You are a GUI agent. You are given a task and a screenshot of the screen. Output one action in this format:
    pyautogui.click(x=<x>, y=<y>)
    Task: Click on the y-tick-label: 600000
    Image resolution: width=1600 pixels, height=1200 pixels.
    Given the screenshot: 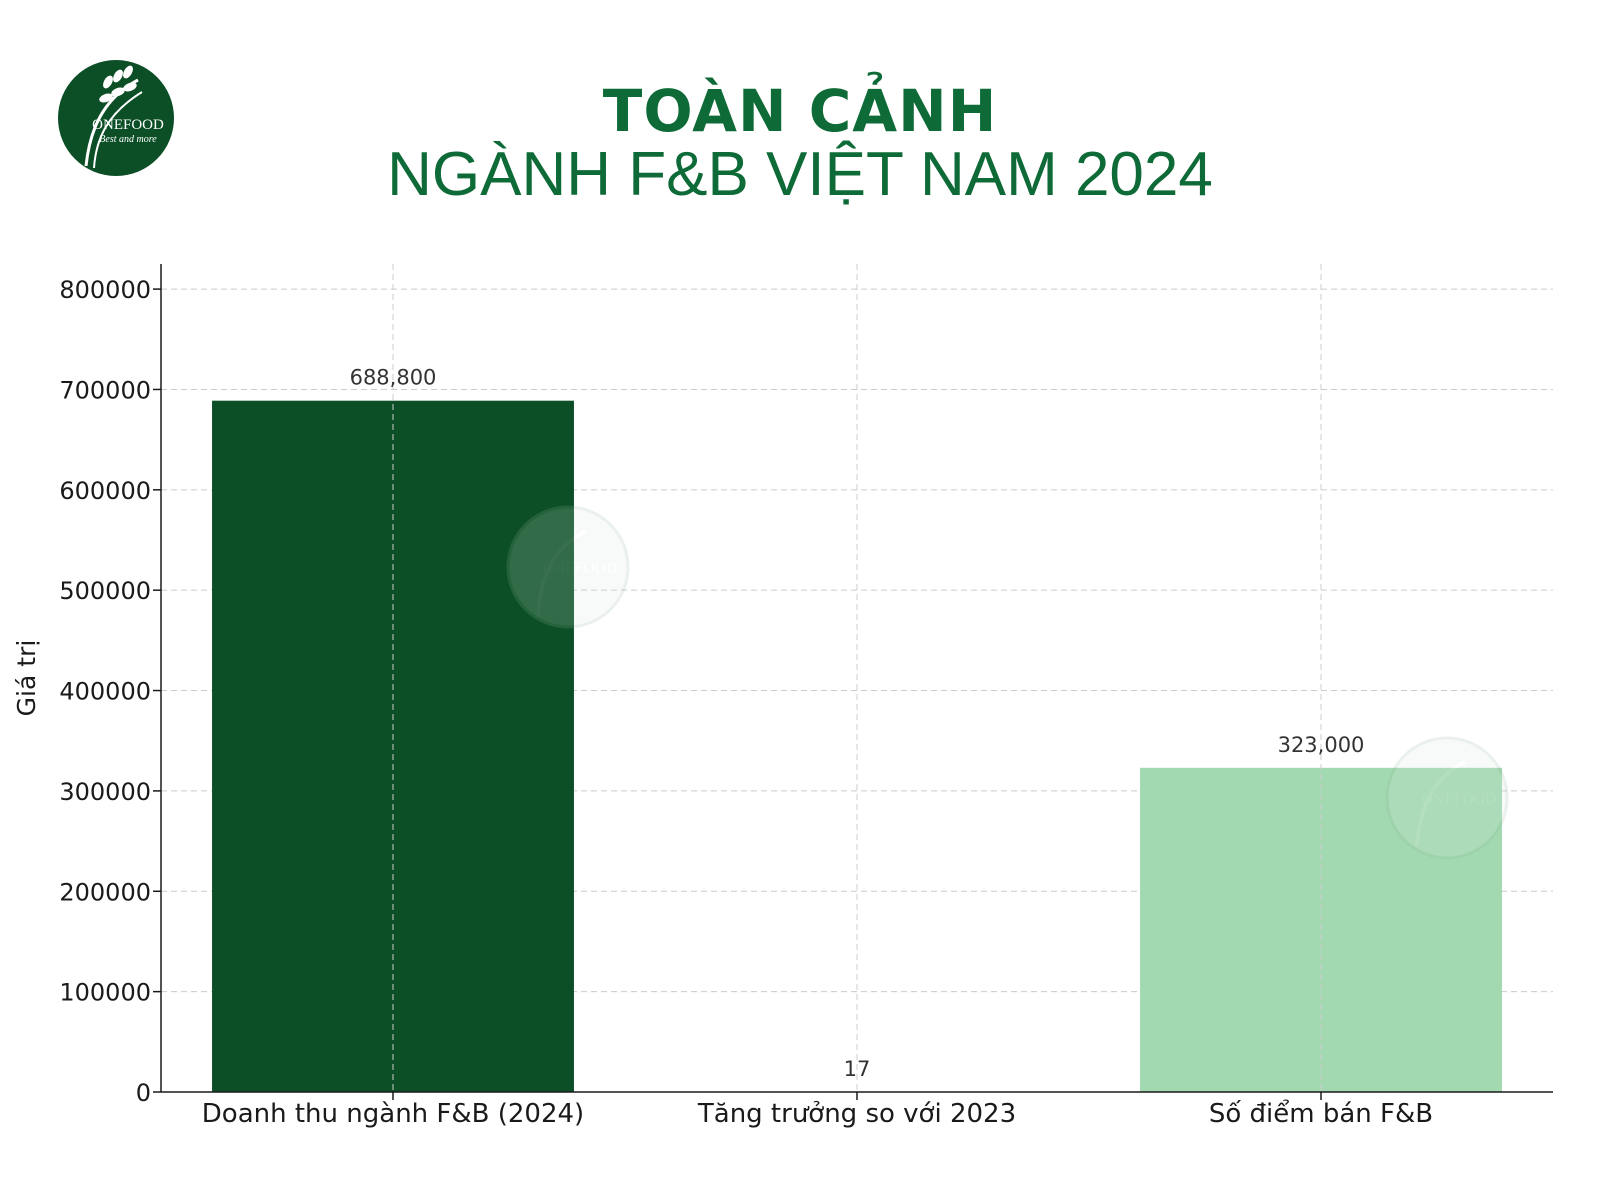 What is the action you would take?
    pyautogui.click(x=105, y=491)
    